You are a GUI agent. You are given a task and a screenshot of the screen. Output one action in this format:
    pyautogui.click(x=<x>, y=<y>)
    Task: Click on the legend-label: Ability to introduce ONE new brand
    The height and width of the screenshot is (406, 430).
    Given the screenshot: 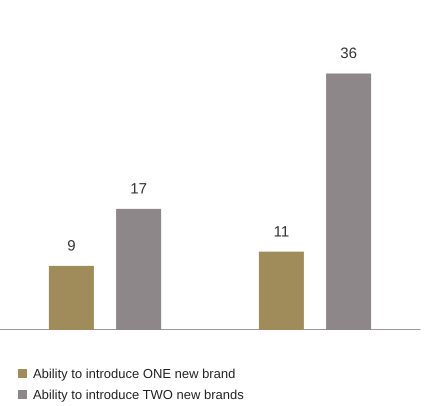 What is the action you would take?
    pyautogui.click(x=134, y=373)
    